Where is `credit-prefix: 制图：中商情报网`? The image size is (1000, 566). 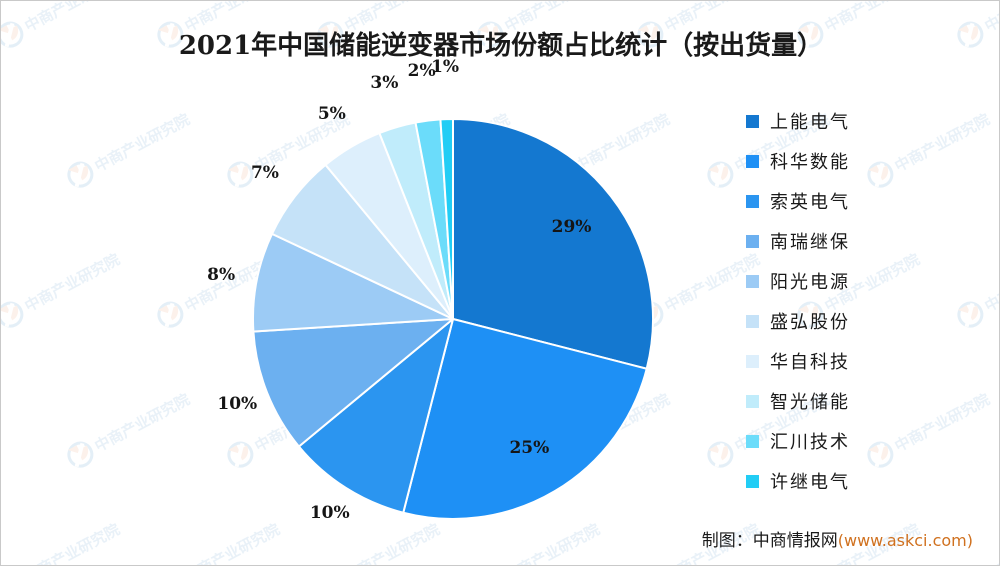 credit-prefix: 制图：中商情报网 is located at coordinates (769, 541).